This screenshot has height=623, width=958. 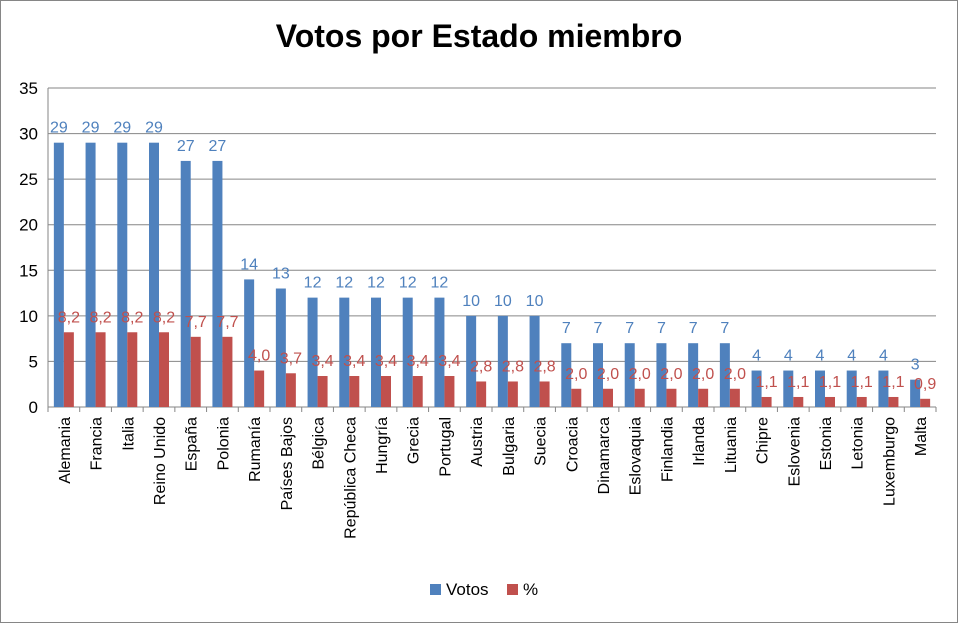 I want to click on legend-swatch-percent, so click(x=512, y=589).